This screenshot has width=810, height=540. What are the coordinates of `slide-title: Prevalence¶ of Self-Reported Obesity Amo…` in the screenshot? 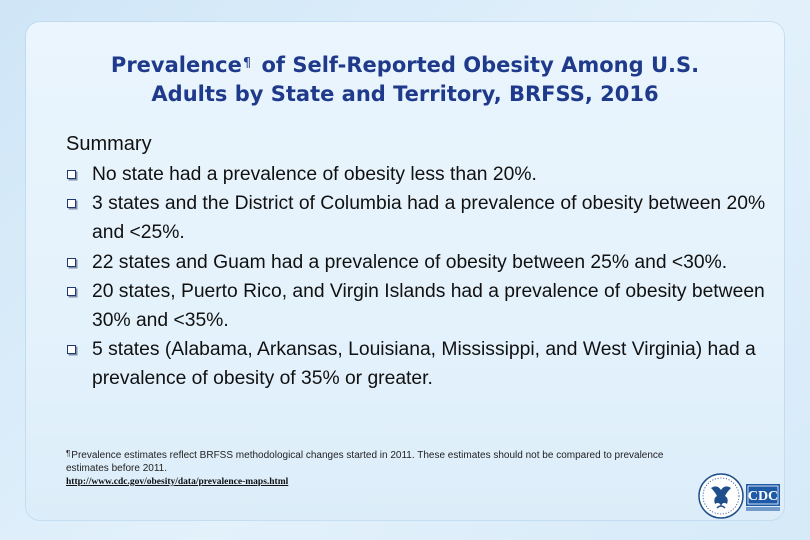 It's located at (405, 79).